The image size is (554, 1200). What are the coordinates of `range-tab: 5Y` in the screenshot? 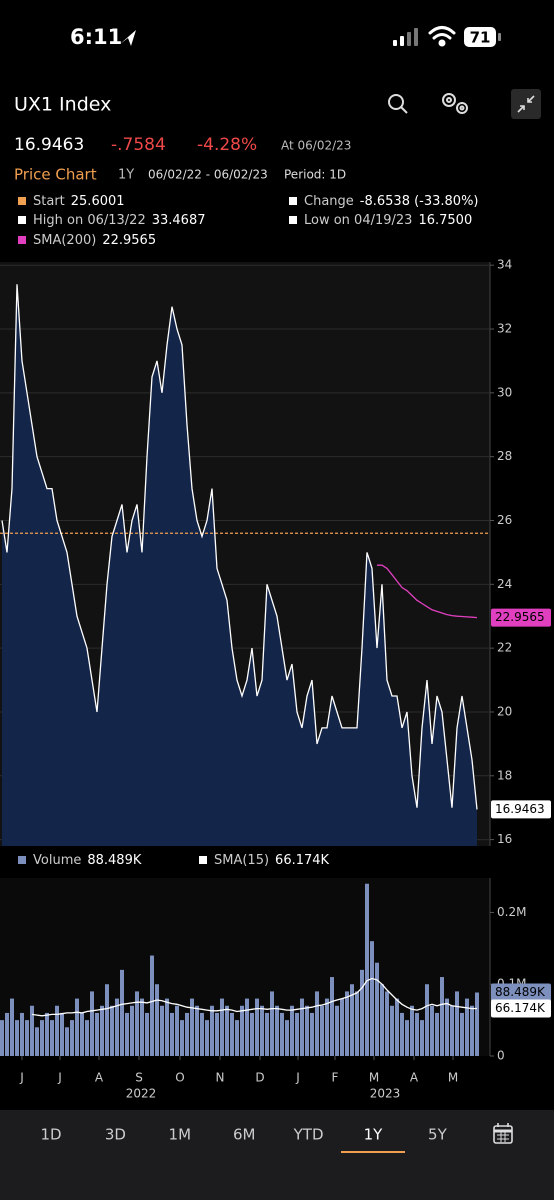 It's located at (438, 1135).